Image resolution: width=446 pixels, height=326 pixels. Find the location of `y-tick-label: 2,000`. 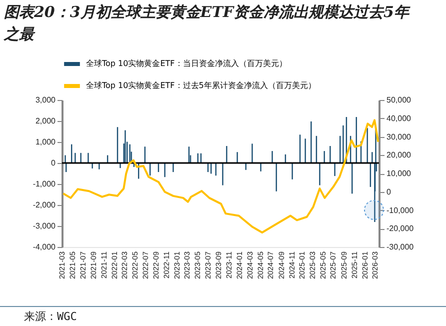

y-tick-label: 2,000 is located at coordinates (45, 121).